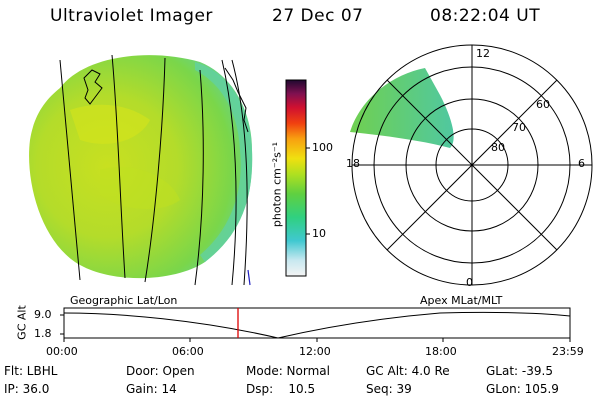 This screenshot has width=600, height=400. What do you see at coordinates (441, 351) in the screenshot?
I see `time-tick-1800: 18:00` at bounding box center [441, 351].